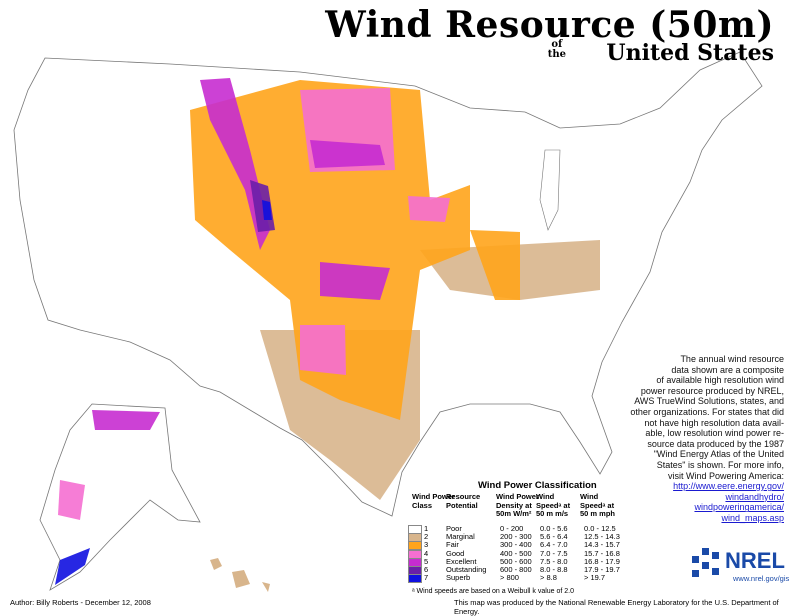 The image size is (792, 616). I want to click on legend-class: 7, so click(426, 578).